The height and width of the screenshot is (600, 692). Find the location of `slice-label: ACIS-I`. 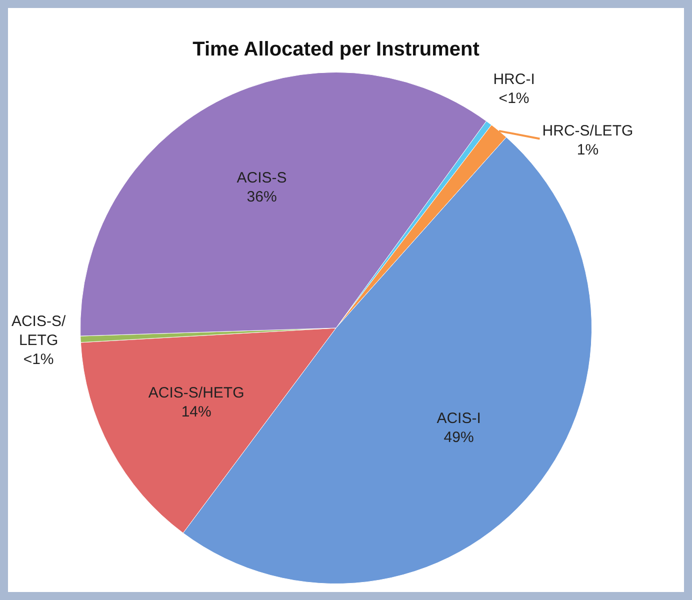

slice-label: ACIS-I is located at coordinates (458, 418).